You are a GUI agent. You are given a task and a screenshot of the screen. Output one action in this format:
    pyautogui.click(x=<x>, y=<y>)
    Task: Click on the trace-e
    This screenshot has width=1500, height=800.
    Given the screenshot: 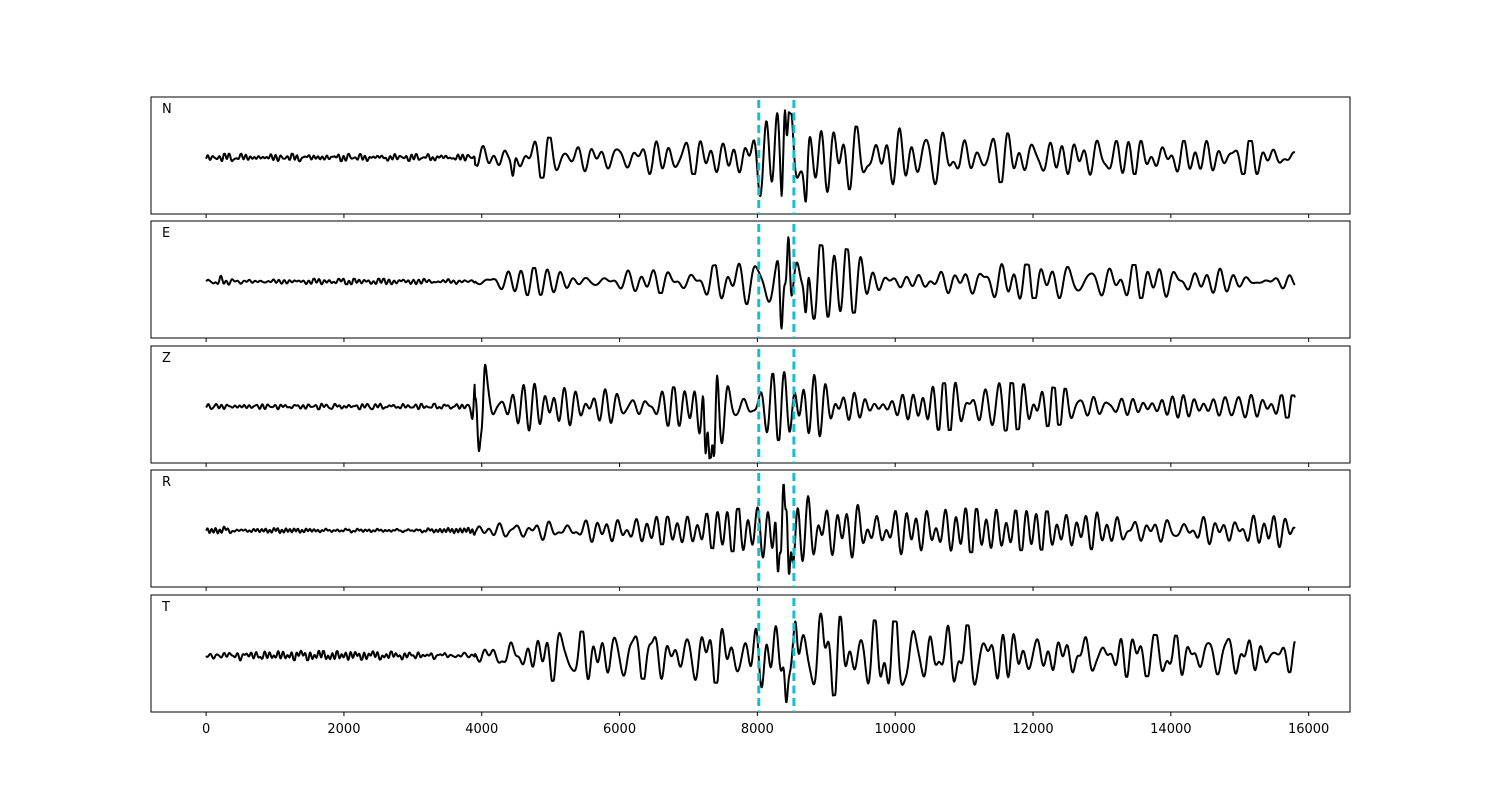 What is the action you would take?
    pyautogui.click(x=750, y=283)
    